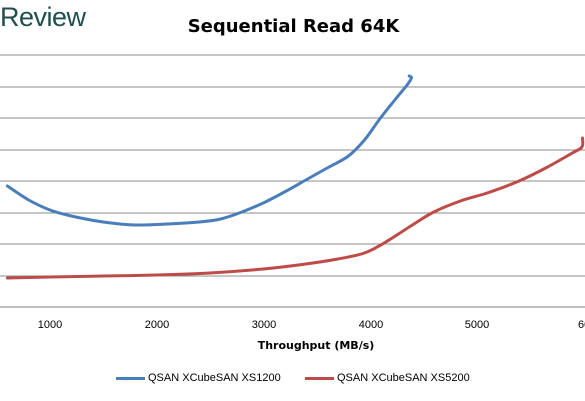  Describe the element at coordinates (50, 325) in the screenshot. I see `x-tick-label: 1000` at that location.